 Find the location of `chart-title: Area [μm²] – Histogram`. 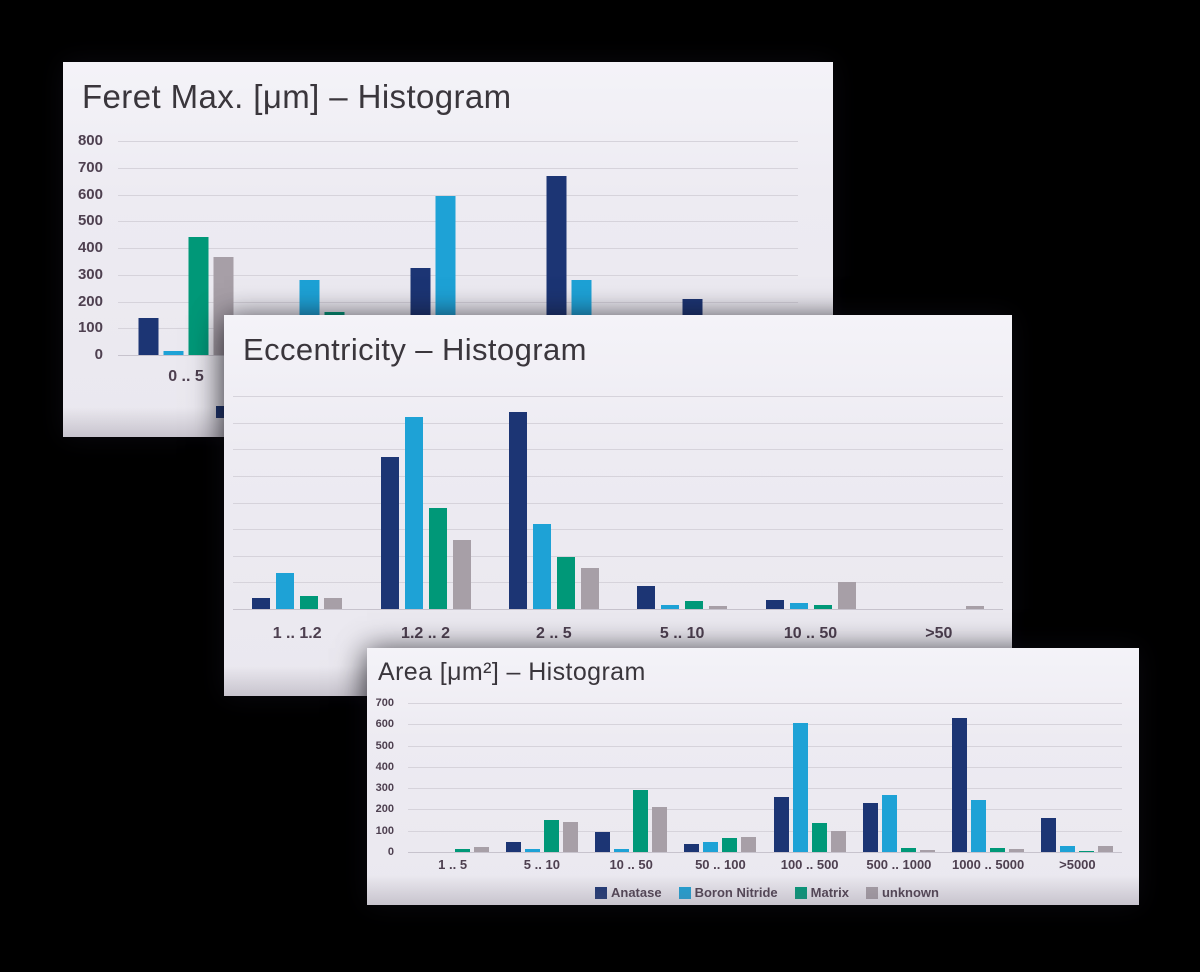

chart-title: Area [μm²] – Histogram is located at coordinates (512, 672).